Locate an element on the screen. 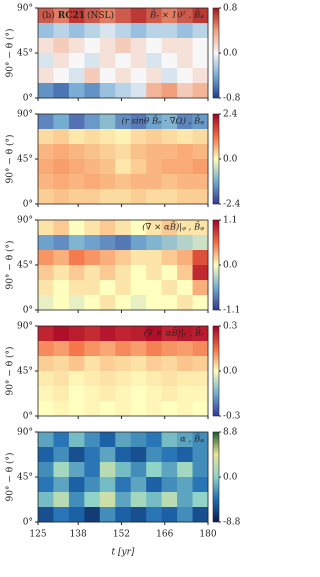 This screenshot has height=577, width=320. model-name: RC21 is located at coordinates (71, 16).